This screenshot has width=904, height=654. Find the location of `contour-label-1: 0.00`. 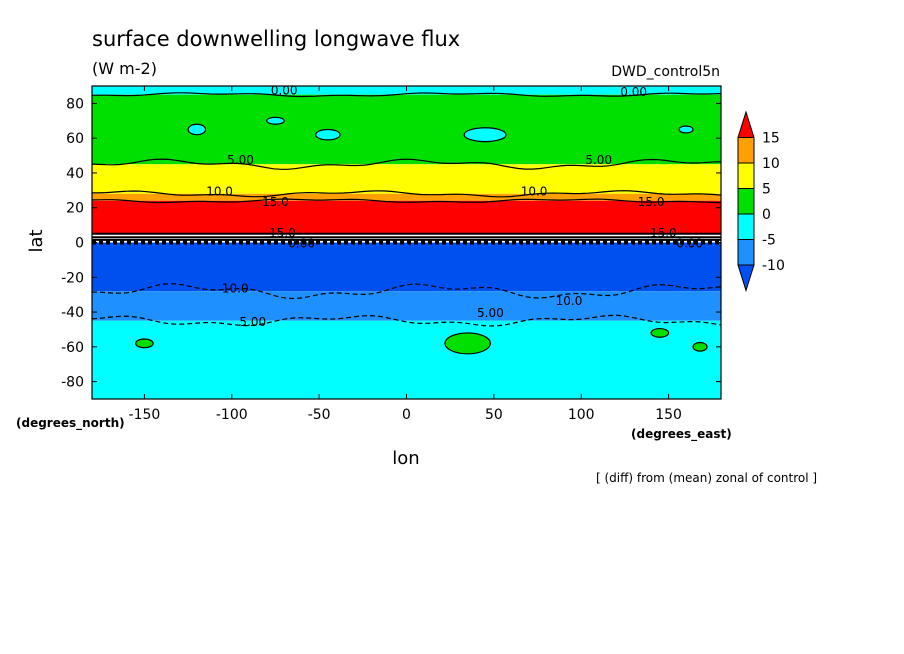

contour-label-1: 0.00 is located at coordinates (633, 92).